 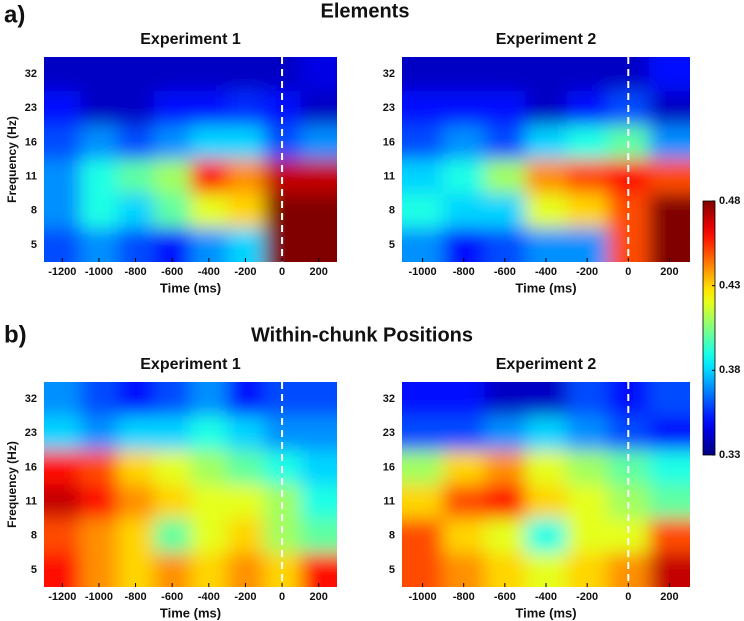 I want to click on colorbar-tick-label: 0.33, so click(x=729, y=455).